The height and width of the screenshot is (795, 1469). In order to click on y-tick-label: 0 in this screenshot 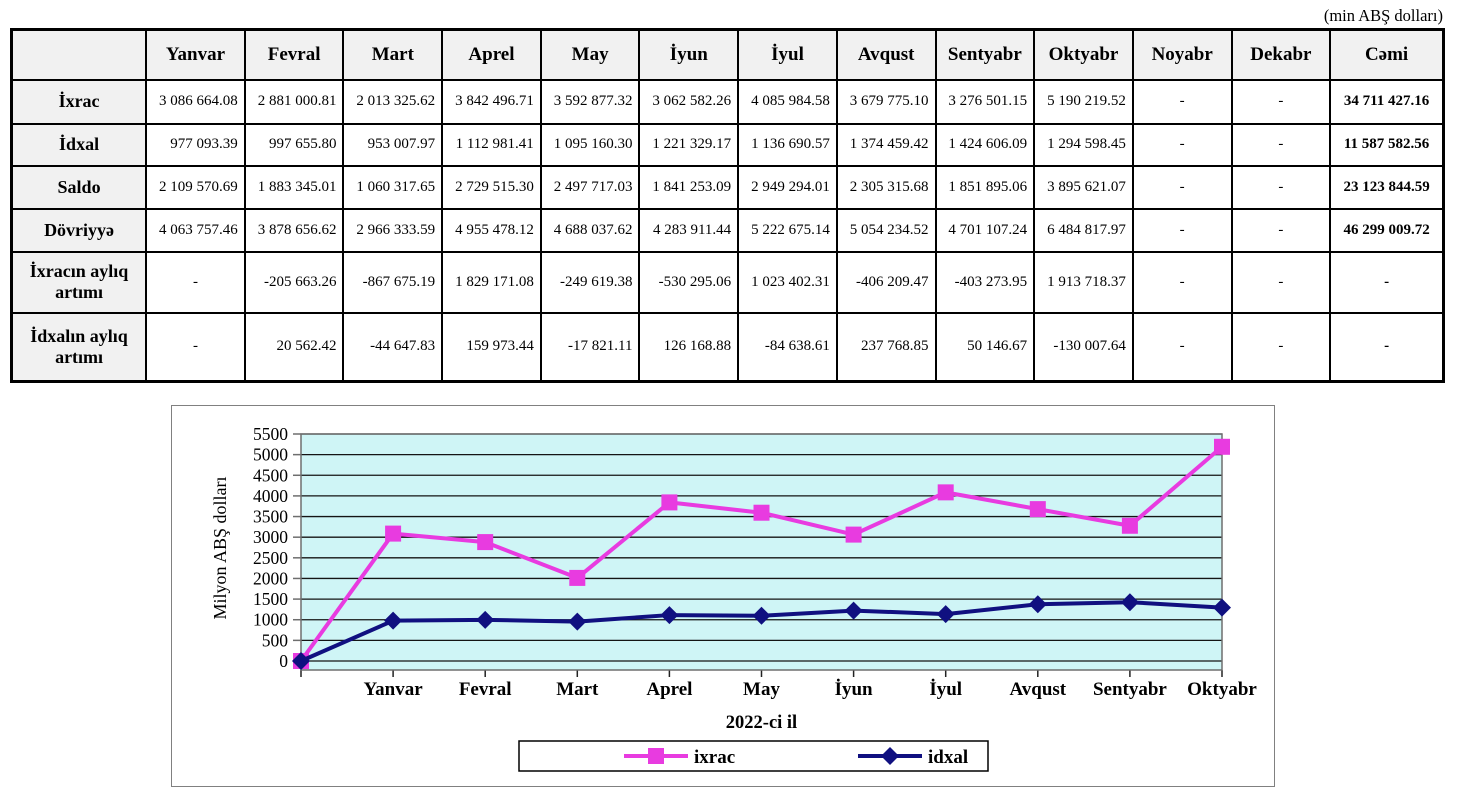, I will do `click(283, 661)`.